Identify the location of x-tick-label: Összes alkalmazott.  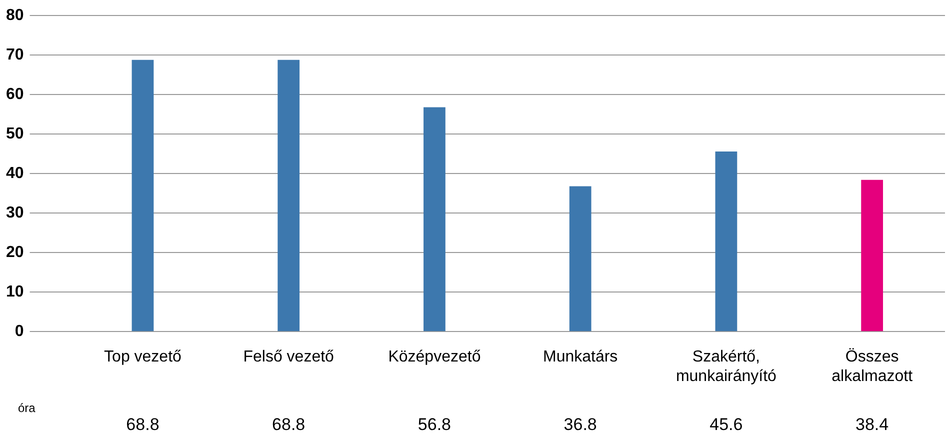
(873, 366).